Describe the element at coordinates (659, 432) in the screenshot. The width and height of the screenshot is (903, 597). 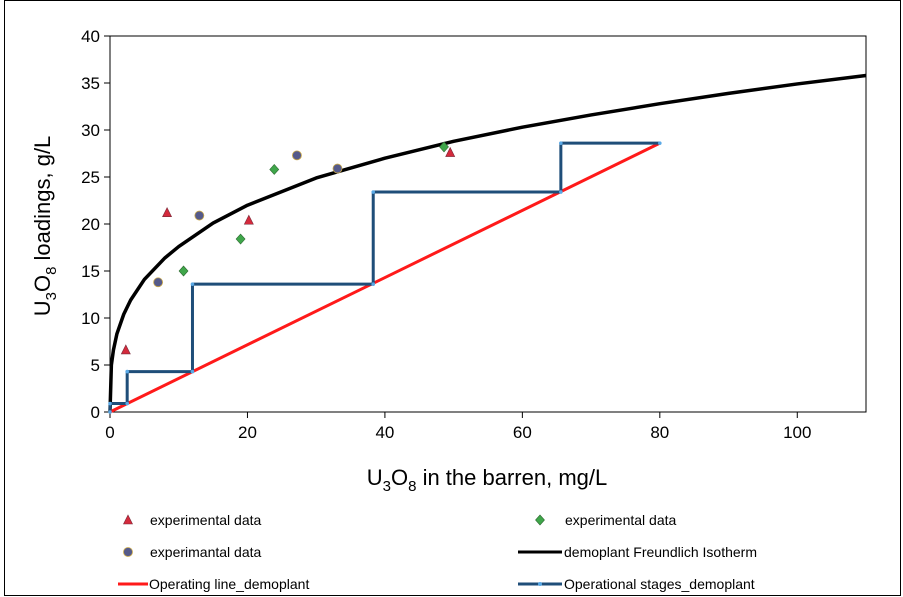
I see `x-tick-label: 80` at that location.